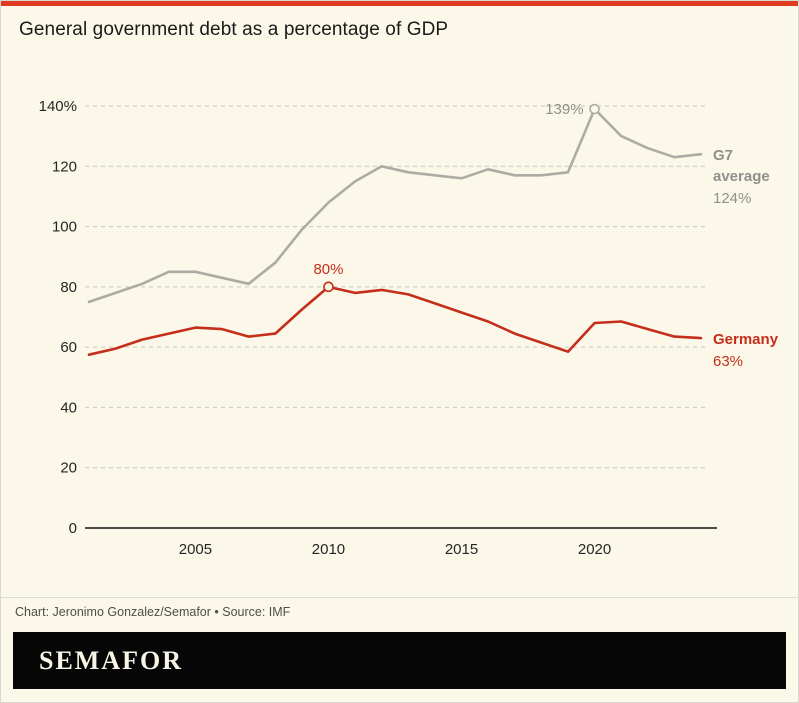 Image resolution: width=799 pixels, height=703 pixels. I want to click on series-line-germany, so click(395, 321).